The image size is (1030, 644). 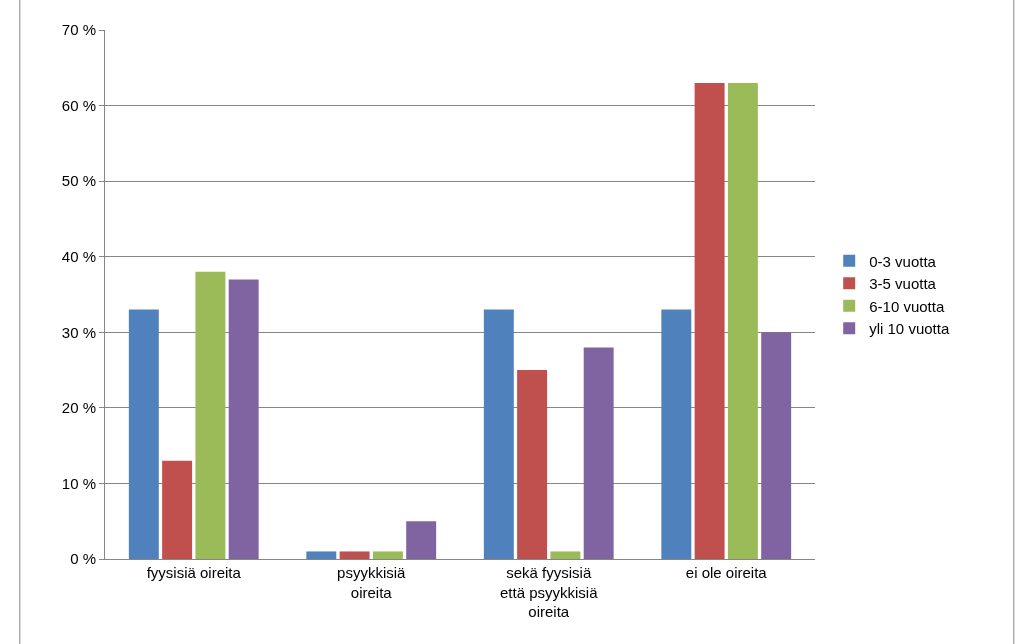 I want to click on y-tick-label: 40 %, so click(x=78, y=256).